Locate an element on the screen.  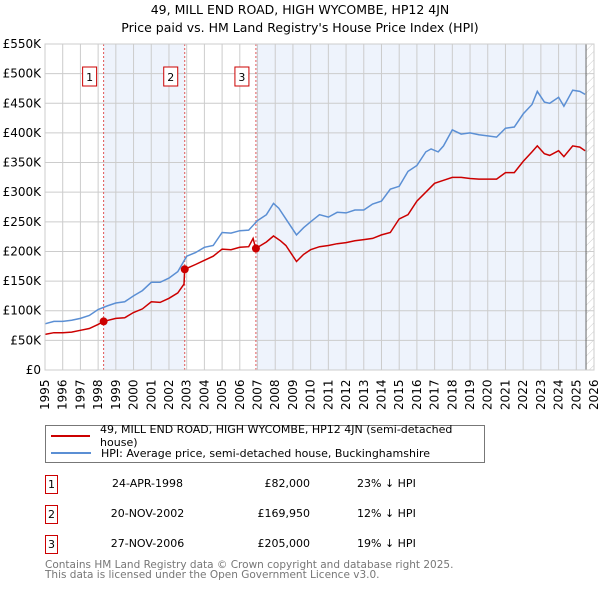
sale-hpi-diff: 19% ↓ HPI is located at coordinates (386, 543).